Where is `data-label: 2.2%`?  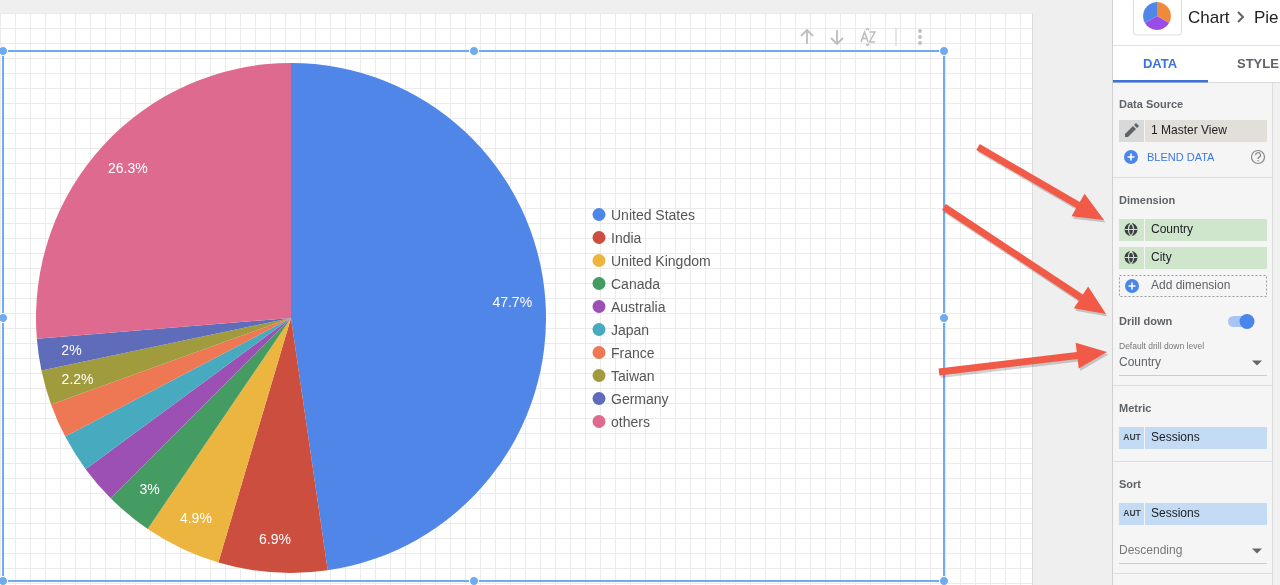
data-label: 2.2% is located at coordinates (77, 378).